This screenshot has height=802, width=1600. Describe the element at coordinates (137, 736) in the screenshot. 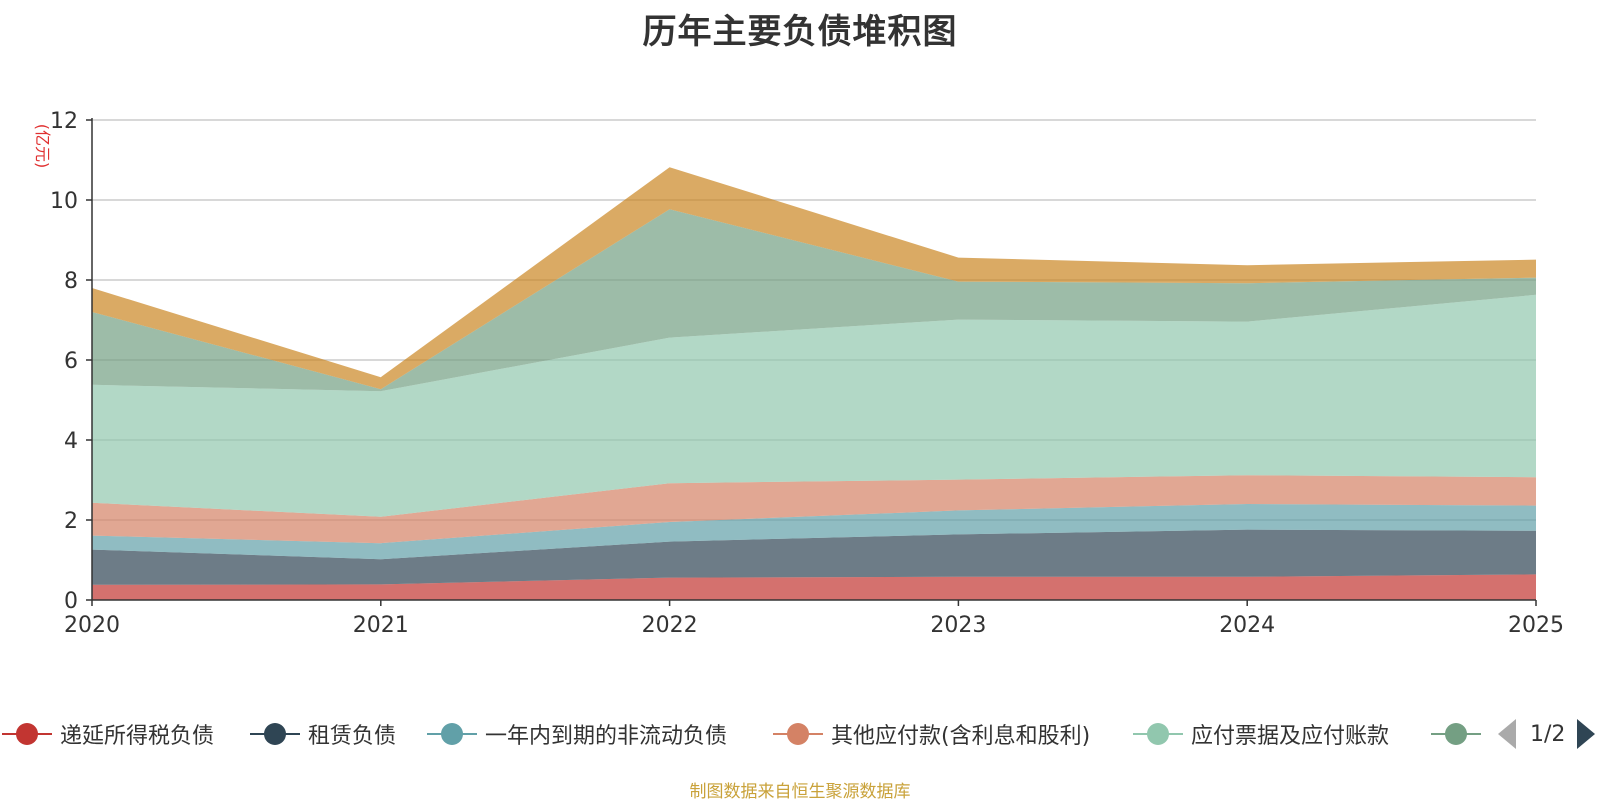

I see `legend-label: 递延所得税负债` at that location.